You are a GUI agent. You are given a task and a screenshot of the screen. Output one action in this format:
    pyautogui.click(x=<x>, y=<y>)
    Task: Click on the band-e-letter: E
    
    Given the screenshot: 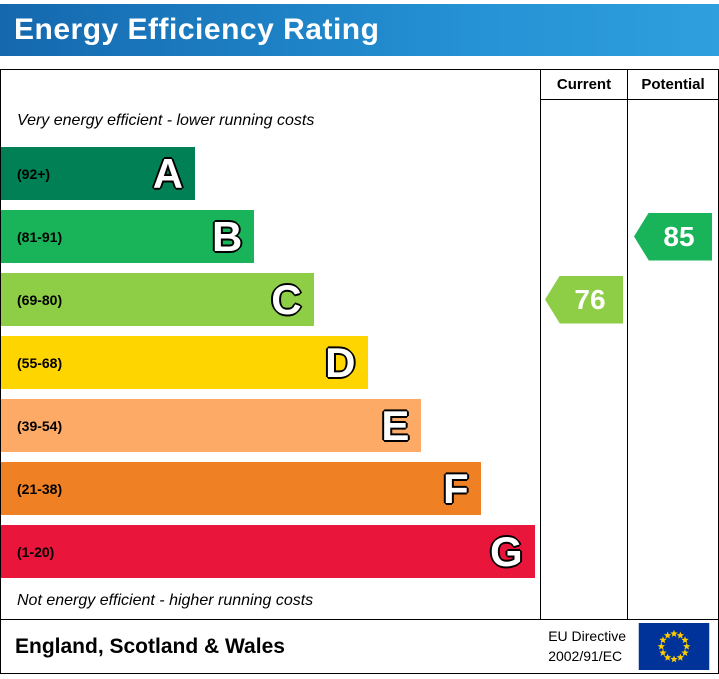 What is the action you would take?
    pyautogui.click(x=395, y=425)
    